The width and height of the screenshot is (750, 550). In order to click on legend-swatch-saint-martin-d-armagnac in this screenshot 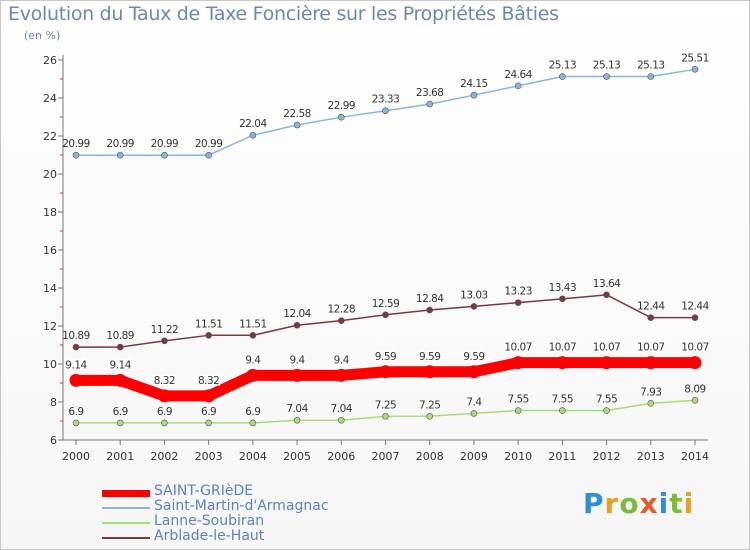, I will do `click(126, 508)`.